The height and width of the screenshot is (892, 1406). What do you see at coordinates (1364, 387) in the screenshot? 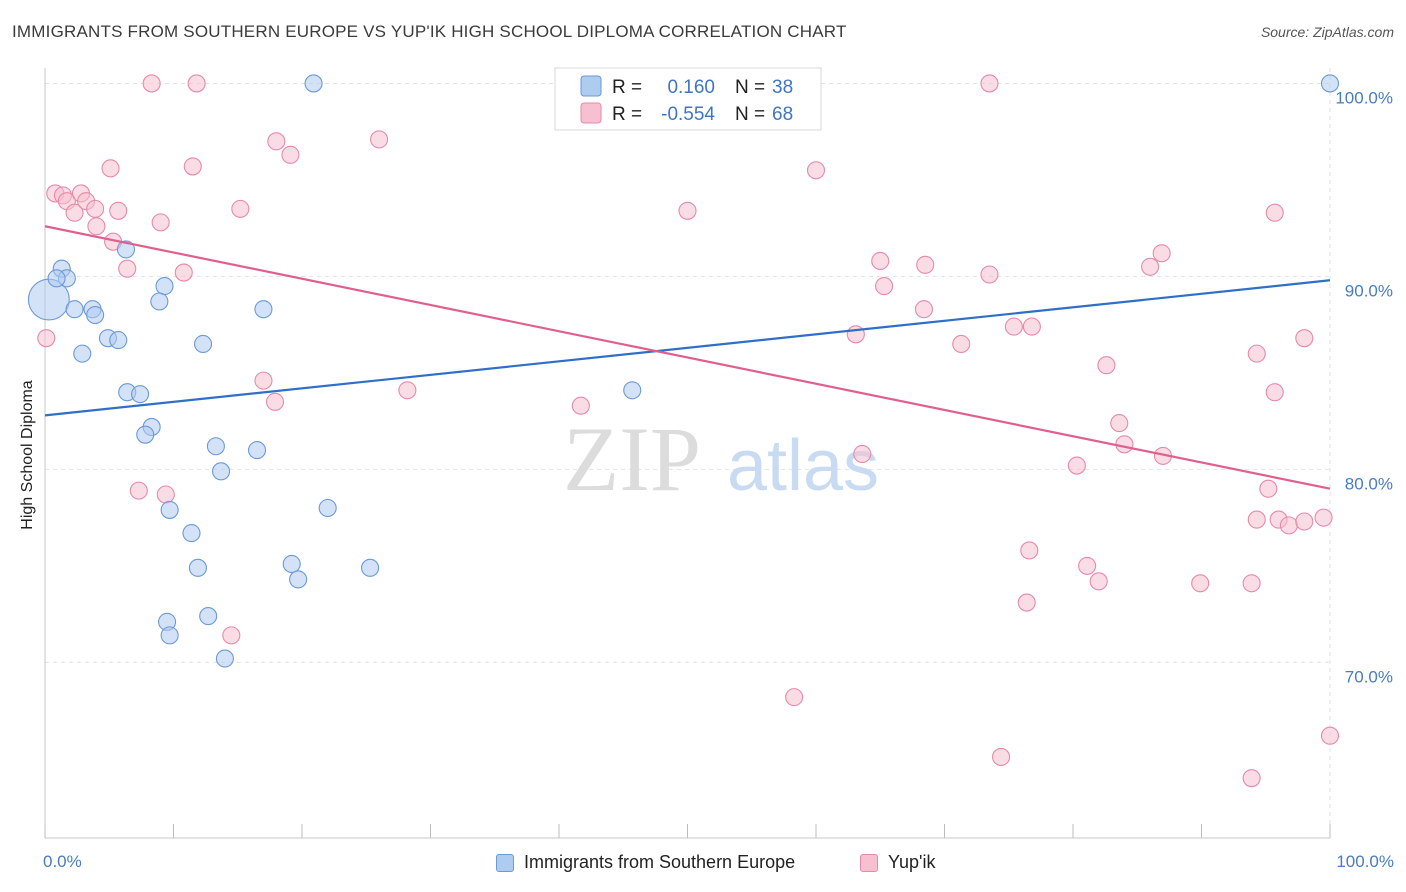
I see `y-tick-labels: 70.0% 80.0% 90.0% 100.0%` at bounding box center [1364, 387].